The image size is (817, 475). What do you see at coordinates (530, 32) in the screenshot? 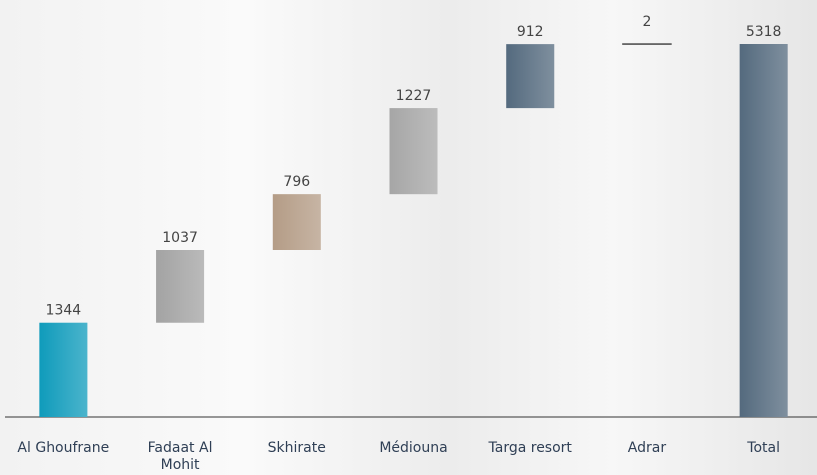
I see `value-label: 912` at bounding box center [530, 32].